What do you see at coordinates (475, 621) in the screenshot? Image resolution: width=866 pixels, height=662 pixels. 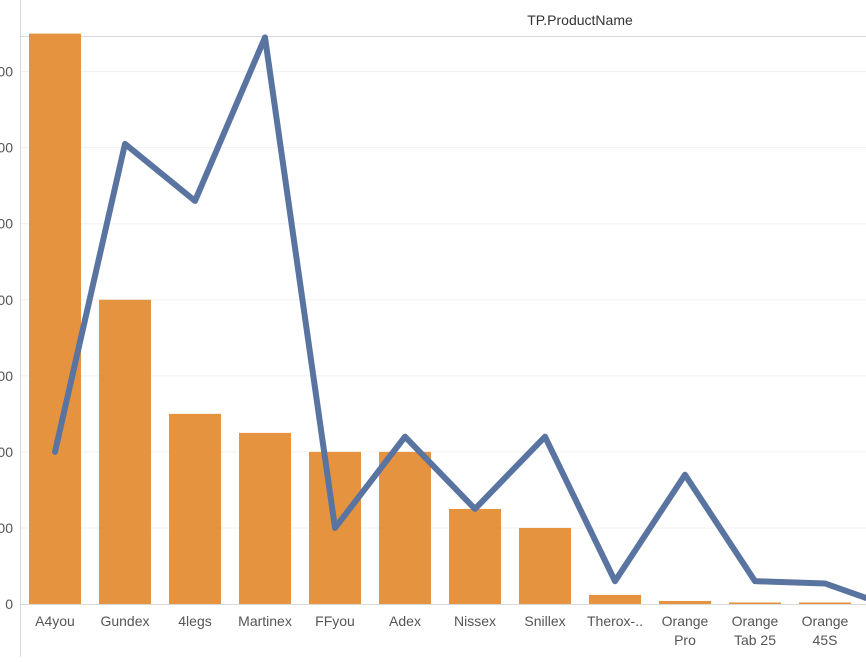 I see `x-category-label: Nissex` at bounding box center [475, 621].